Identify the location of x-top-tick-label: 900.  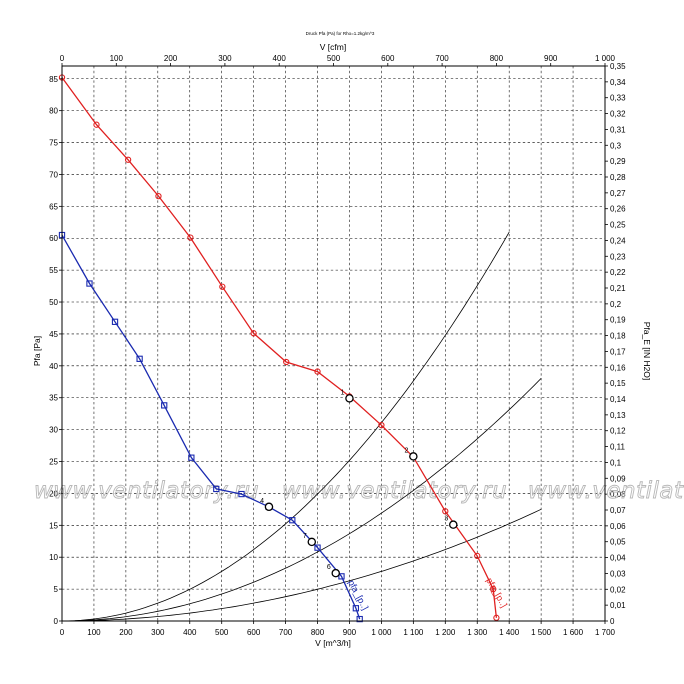
(551, 58).